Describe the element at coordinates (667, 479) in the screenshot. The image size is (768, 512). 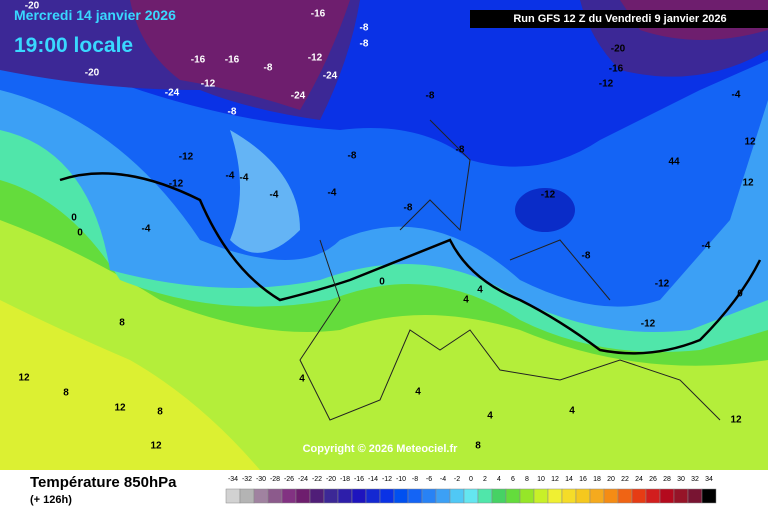
I see `legend-tick-label: 28` at that location.